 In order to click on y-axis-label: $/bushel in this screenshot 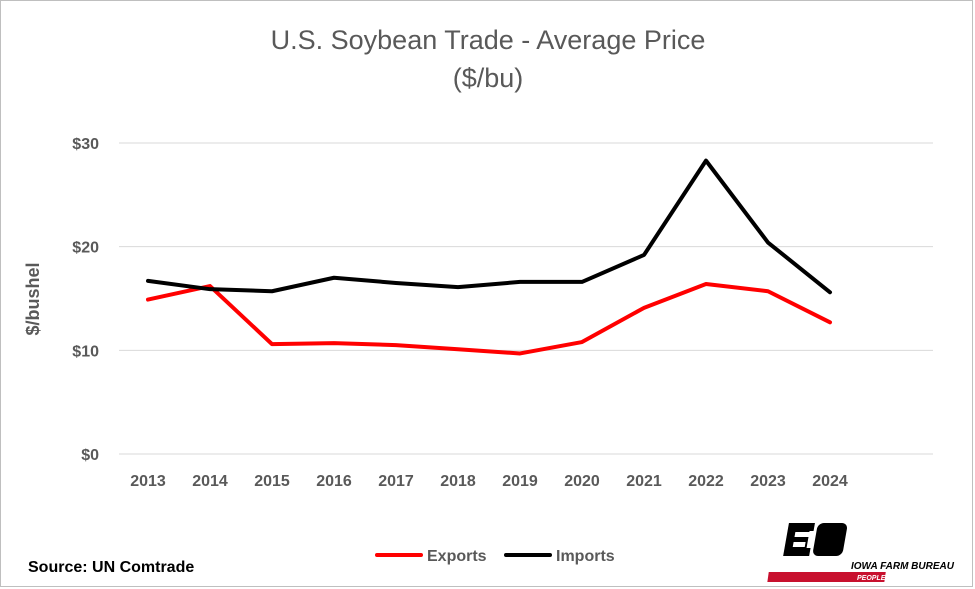, I will do `click(33, 298)`.